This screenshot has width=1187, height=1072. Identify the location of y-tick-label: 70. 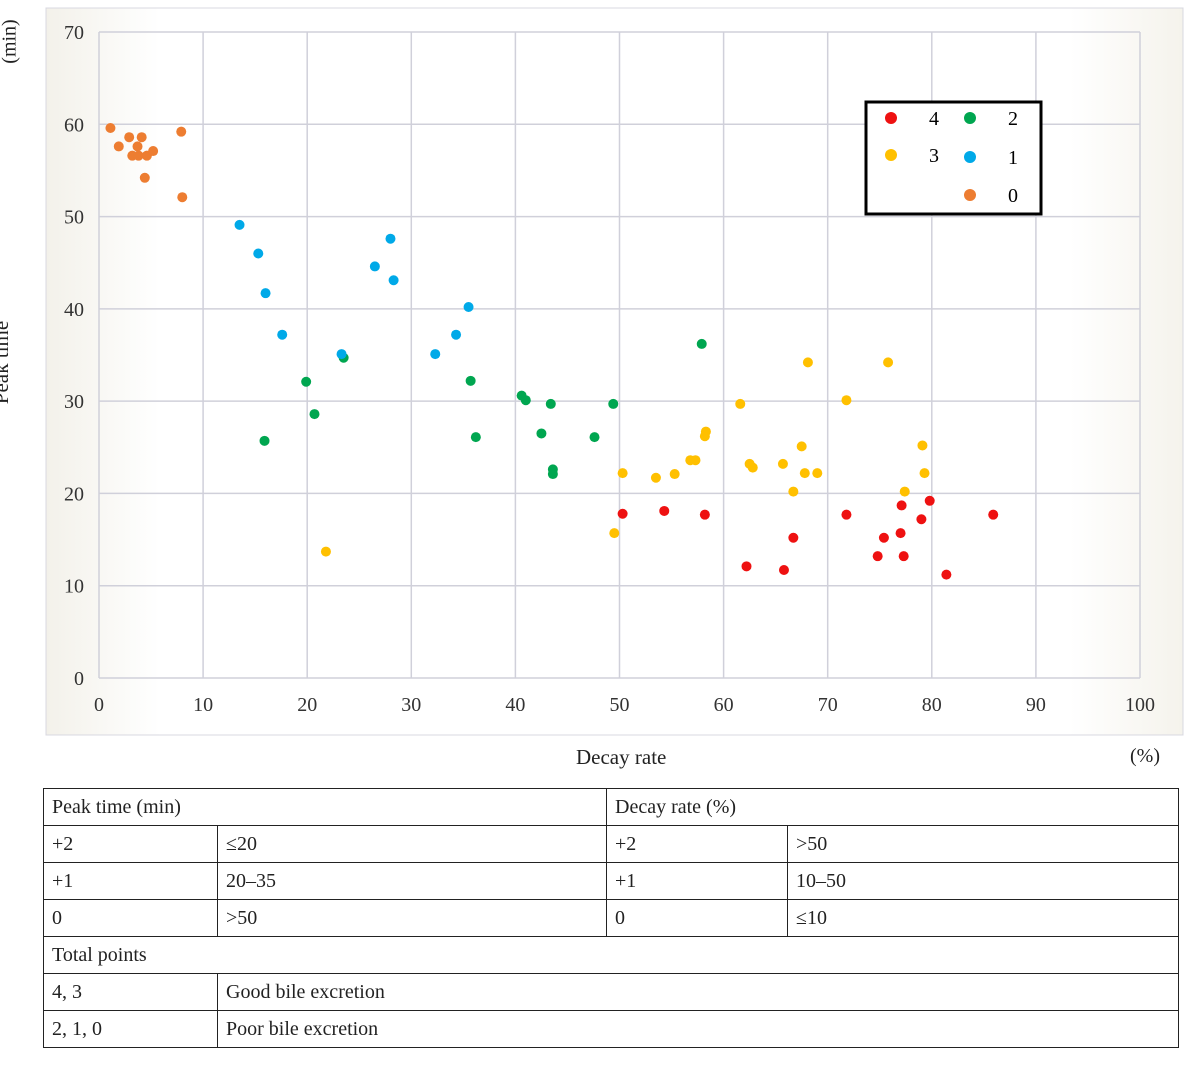
(74, 33).